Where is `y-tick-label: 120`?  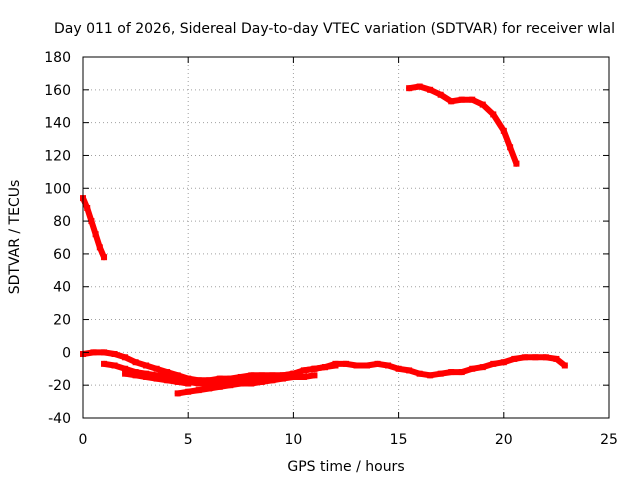
y-tick-label: 120 is located at coordinates (57, 156).